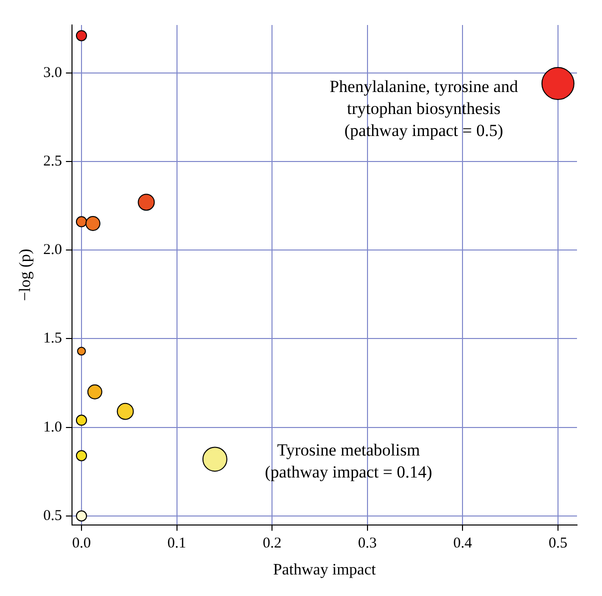  Describe the element at coordinates (272, 544) in the screenshot. I see `x-tick-label: 0.2` at that location.